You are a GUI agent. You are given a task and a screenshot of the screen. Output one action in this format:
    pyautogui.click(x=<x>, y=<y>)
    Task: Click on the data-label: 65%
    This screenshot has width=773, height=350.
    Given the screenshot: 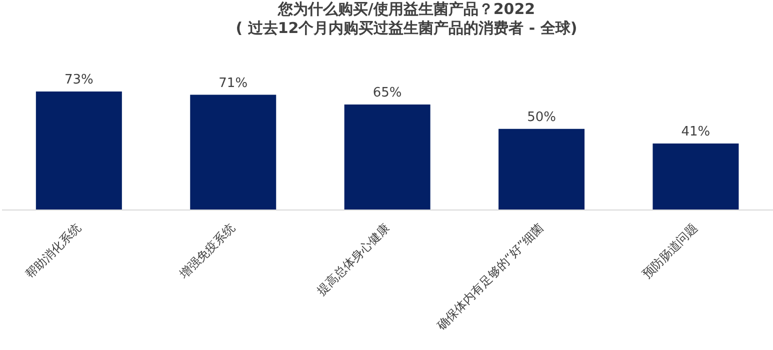 What is the action you would take?
    pyautogui.click(x=387, y=93)
    